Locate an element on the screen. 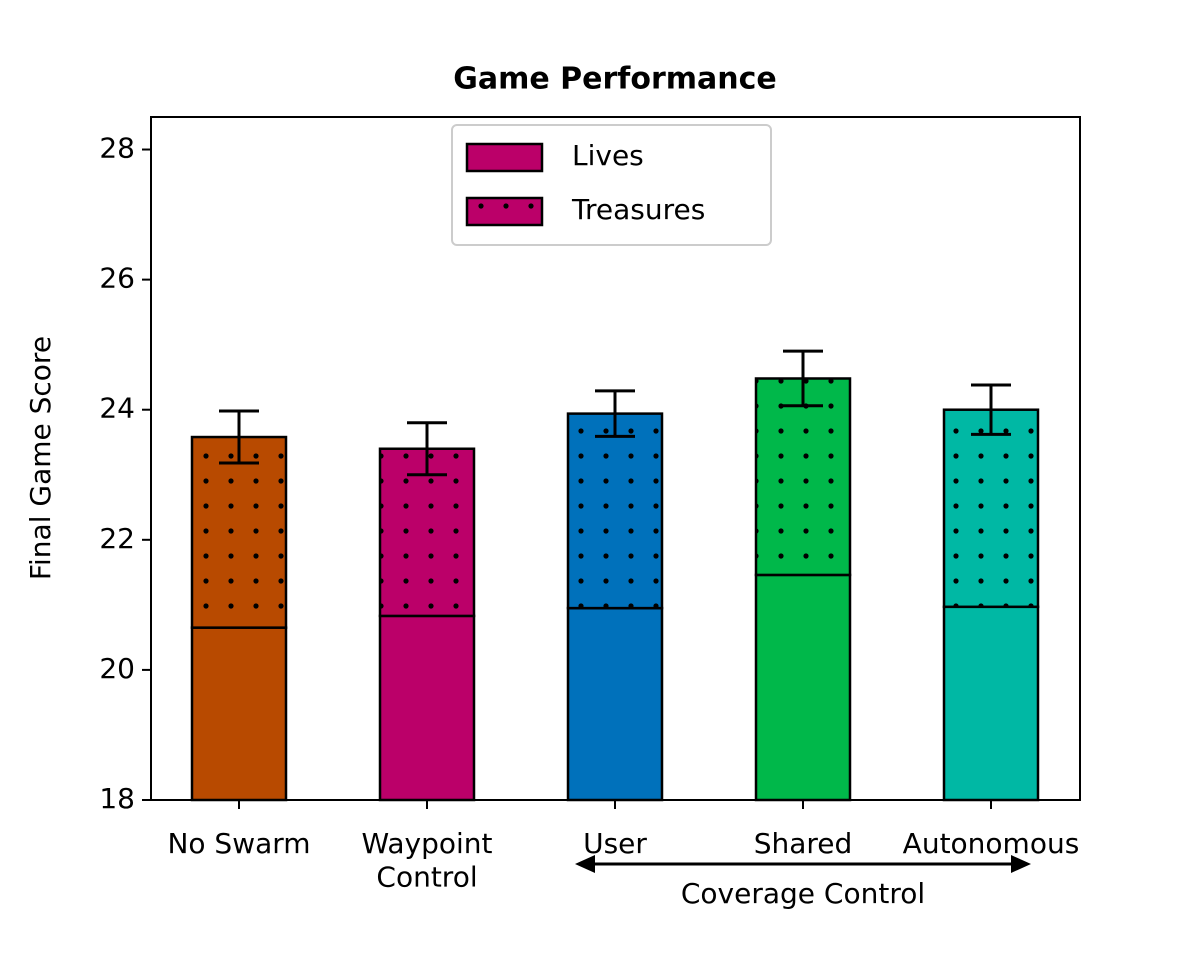 This screenshot has height=979, width=1200. annotation: Coverage Control is located at coordinates (803, 893).